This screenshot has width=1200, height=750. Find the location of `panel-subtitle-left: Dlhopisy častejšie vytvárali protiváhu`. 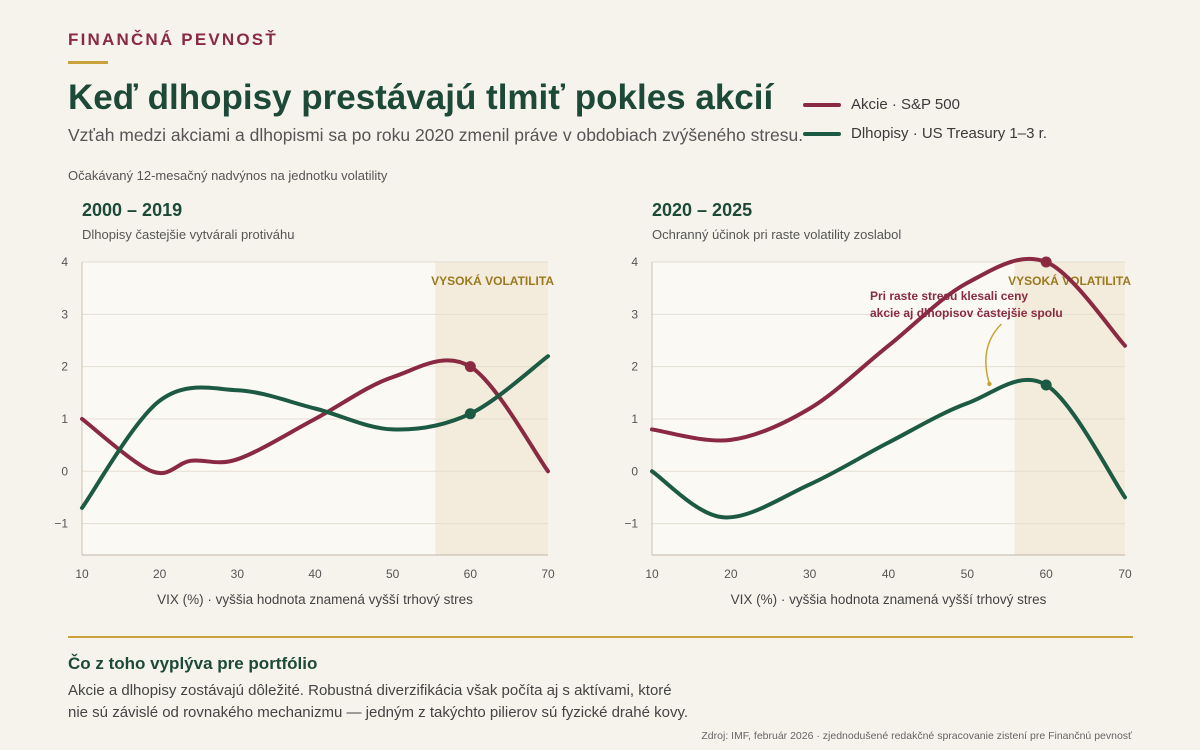

panel-subtitle-left: Dlhopisy častejšie vytvárali protiváhu is located at coordinates (188, 234).